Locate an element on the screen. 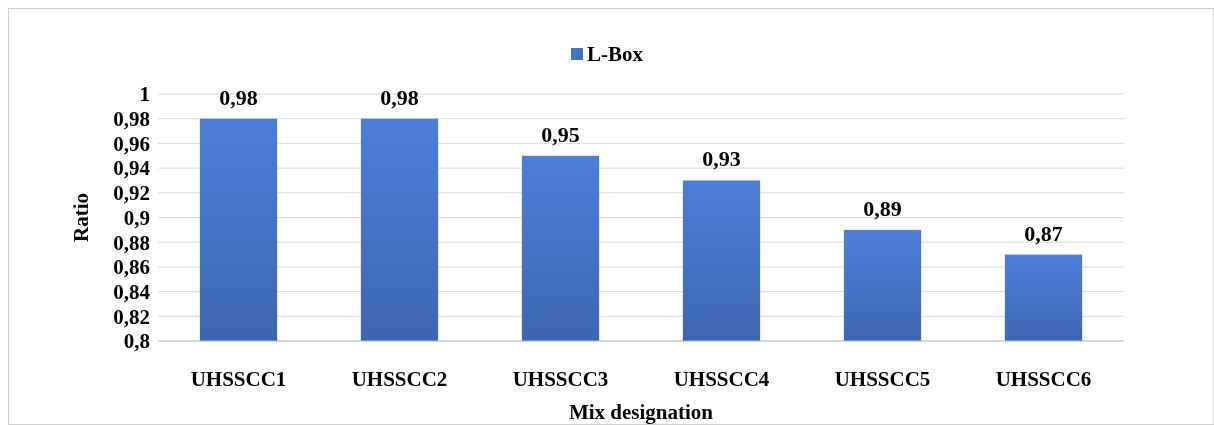  y-tick-label: 0,82 is located at coordinates (131, 316).